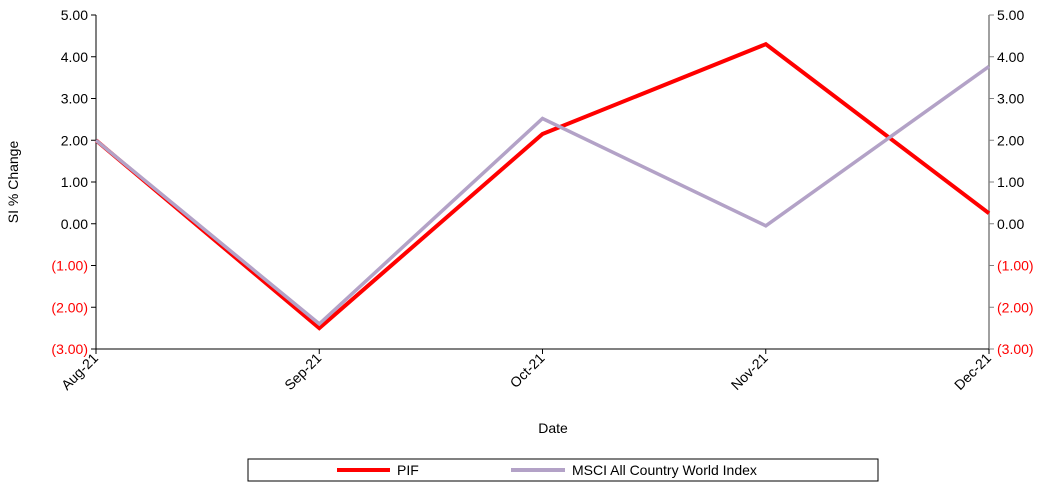  Describe the element at coordinates (74, 57) in the screenshot. I see `left-y-tick-label: 4.00` at that location.